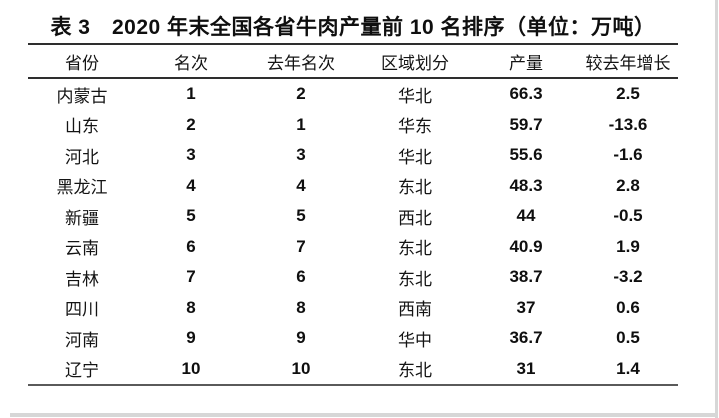  Describe the element at coordinates (628, 307) in the screenshot. I see `cell-yoy-change: 0.6` at that location.